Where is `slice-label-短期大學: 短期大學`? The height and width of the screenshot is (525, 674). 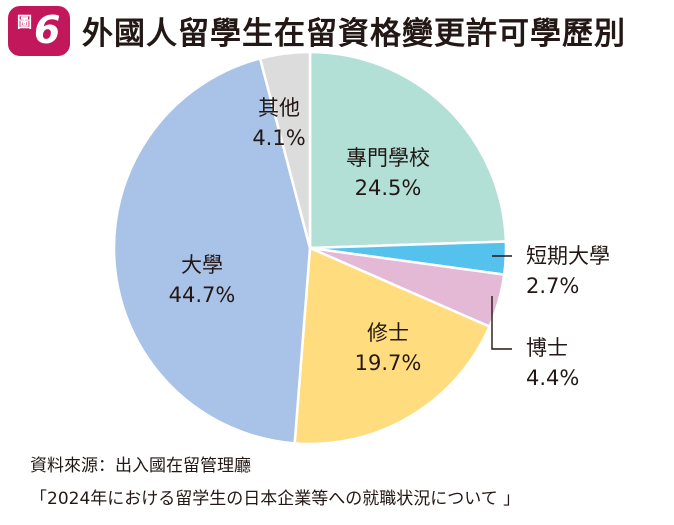
slice-label-短期大學: 短期大學 is located at coordinates (568, 256).